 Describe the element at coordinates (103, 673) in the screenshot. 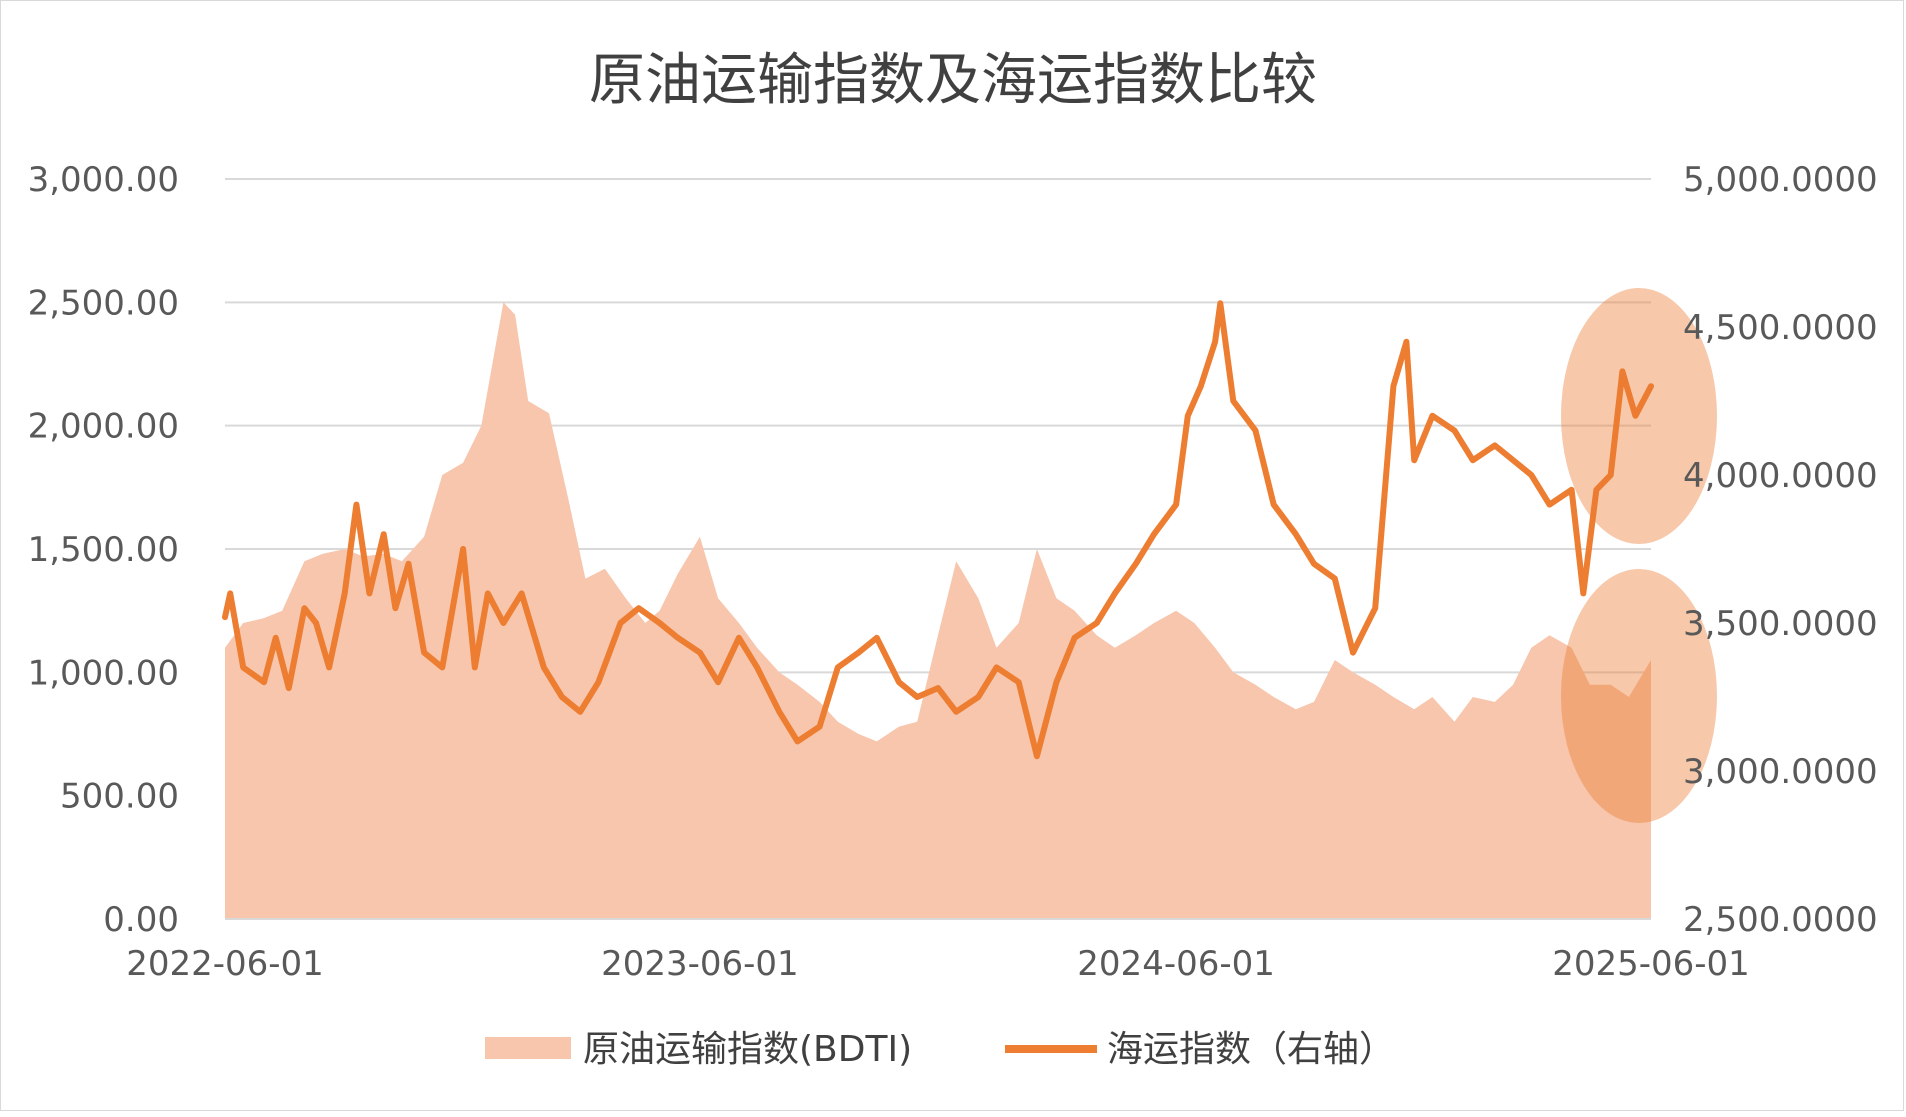

I see `y-left-tick-label: 1,000.00` at that location.